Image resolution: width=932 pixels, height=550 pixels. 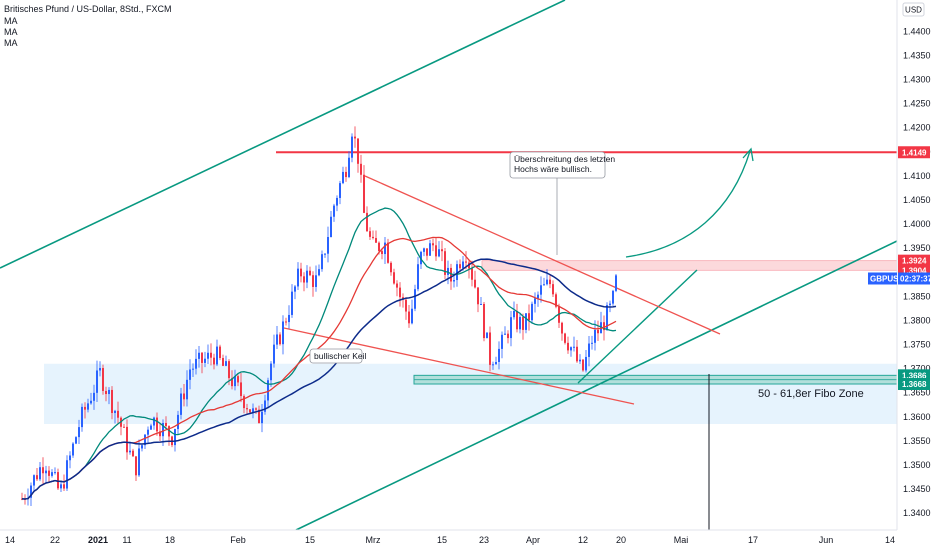 I want to click on price-tick-label: 1.4000, so click(x=917, y=224).